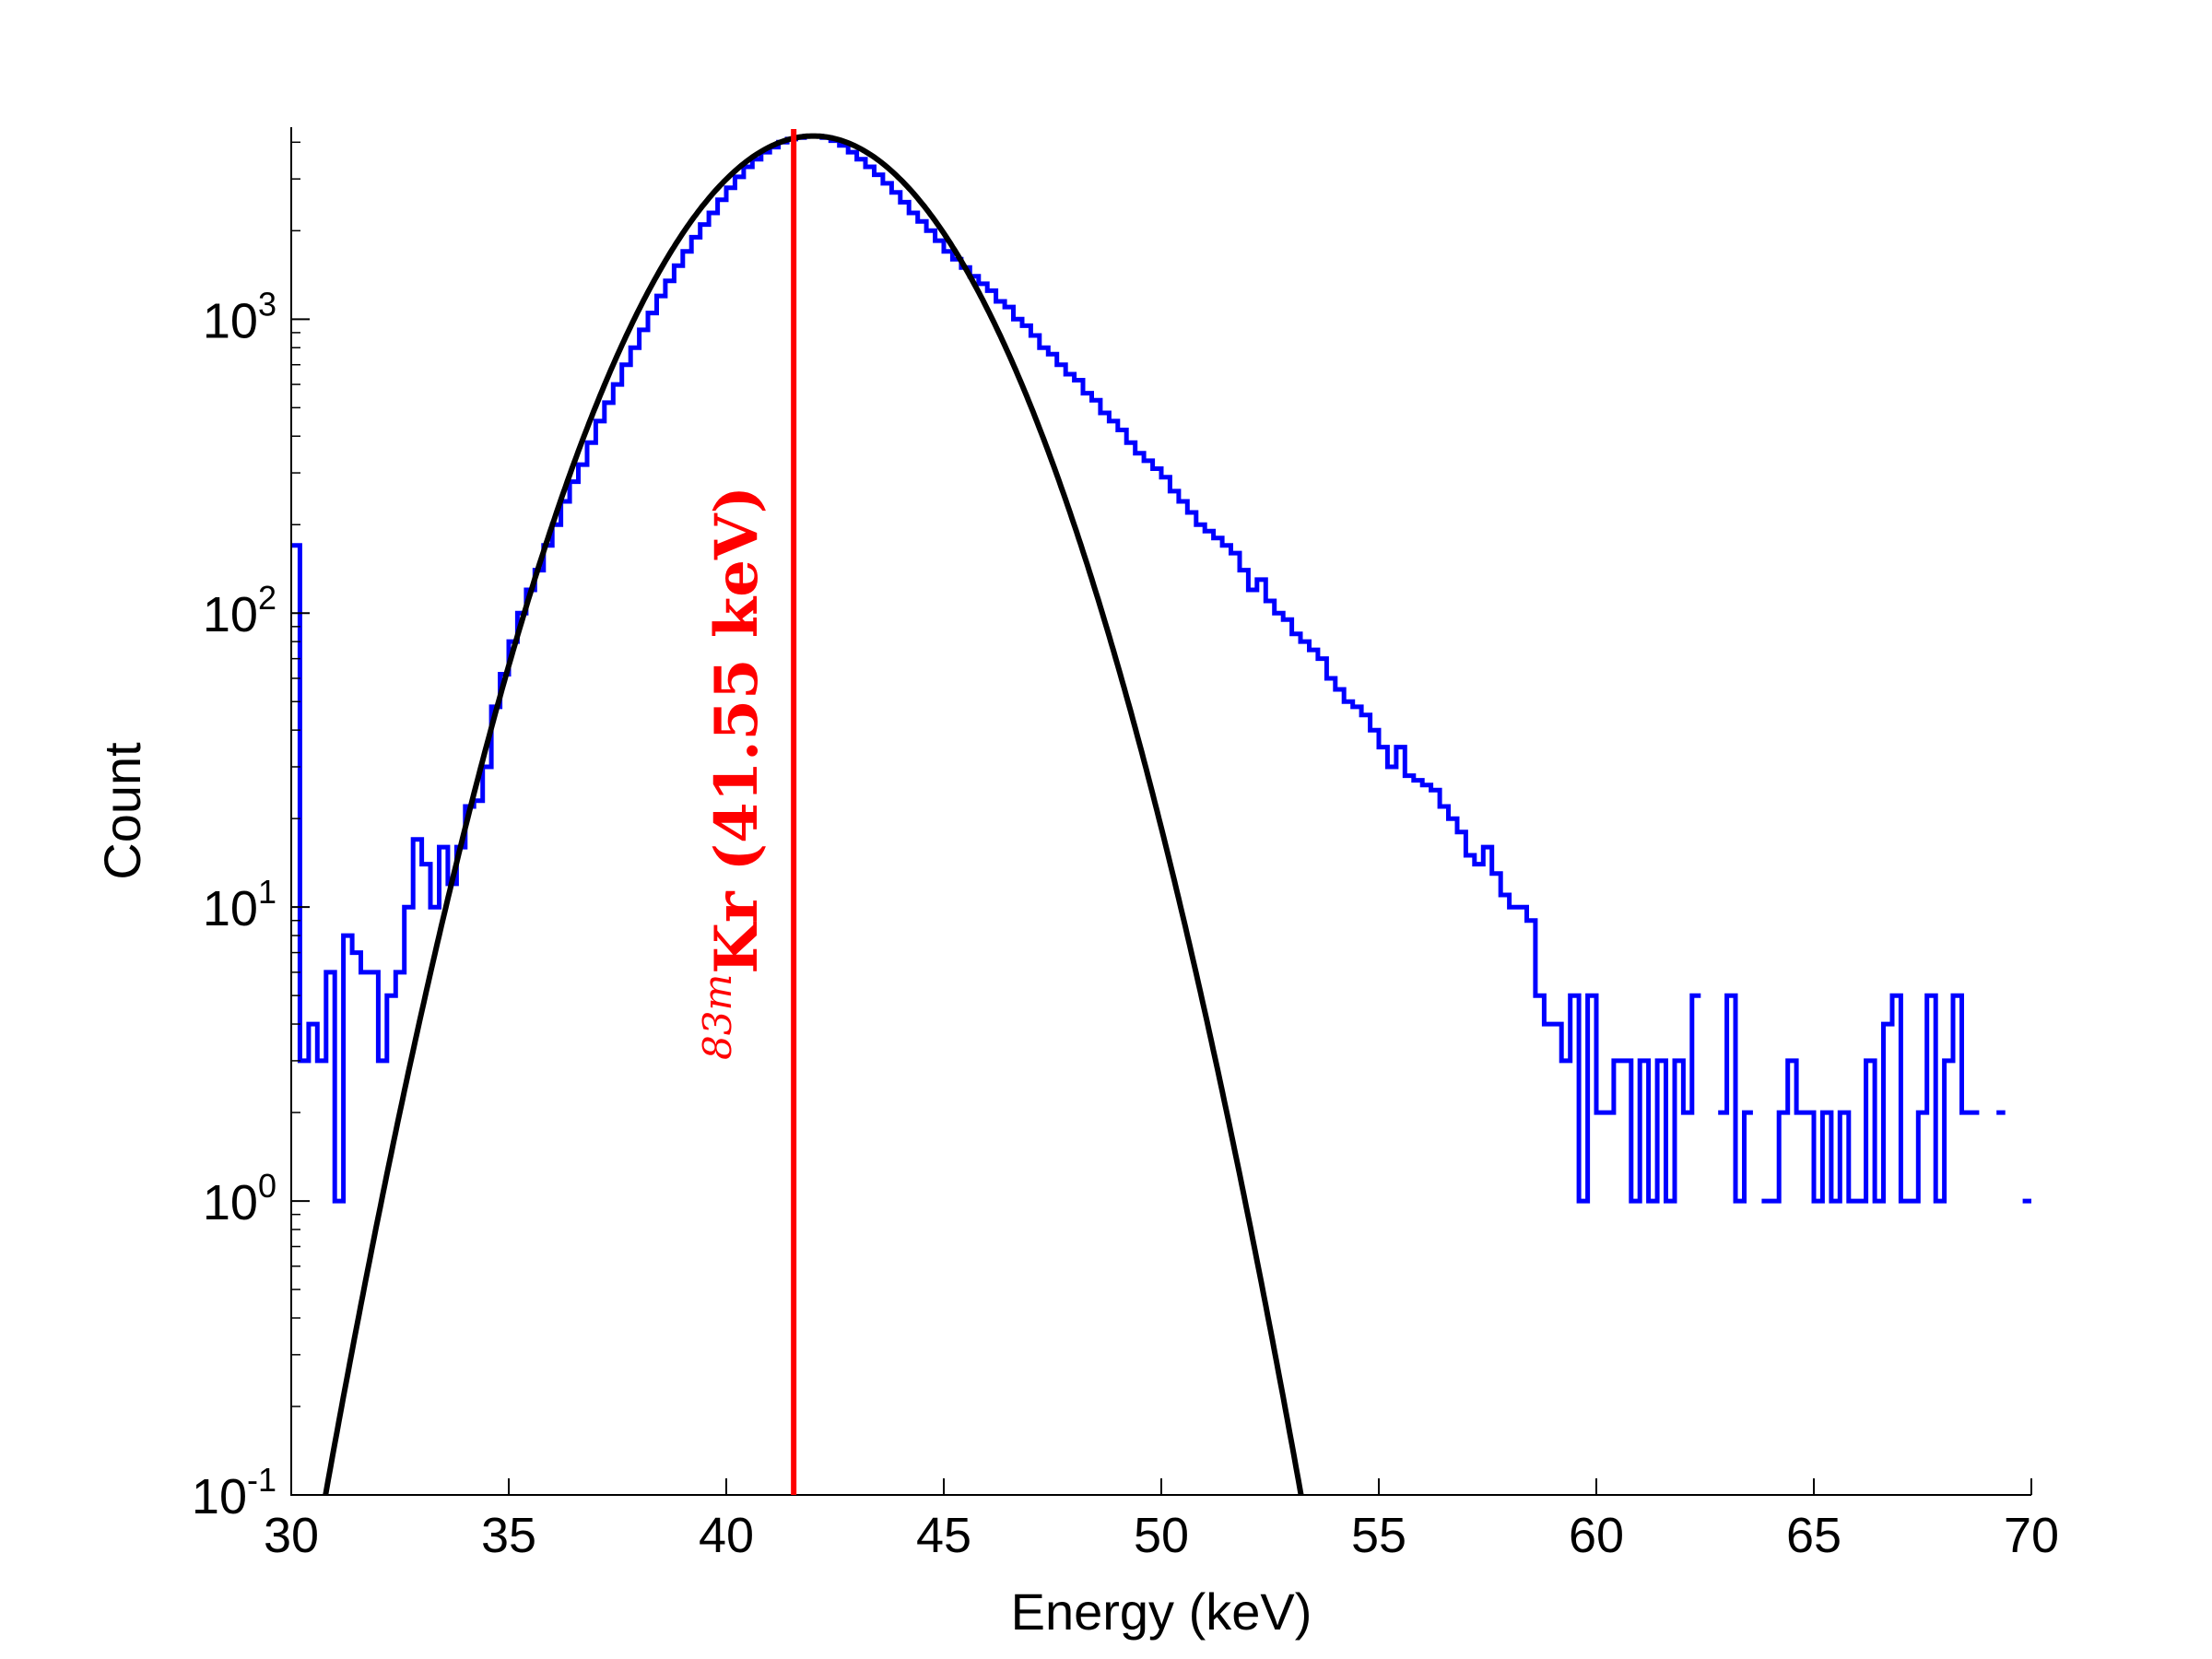  I want to click on x-tick-label: 30, so click(291, 1535).